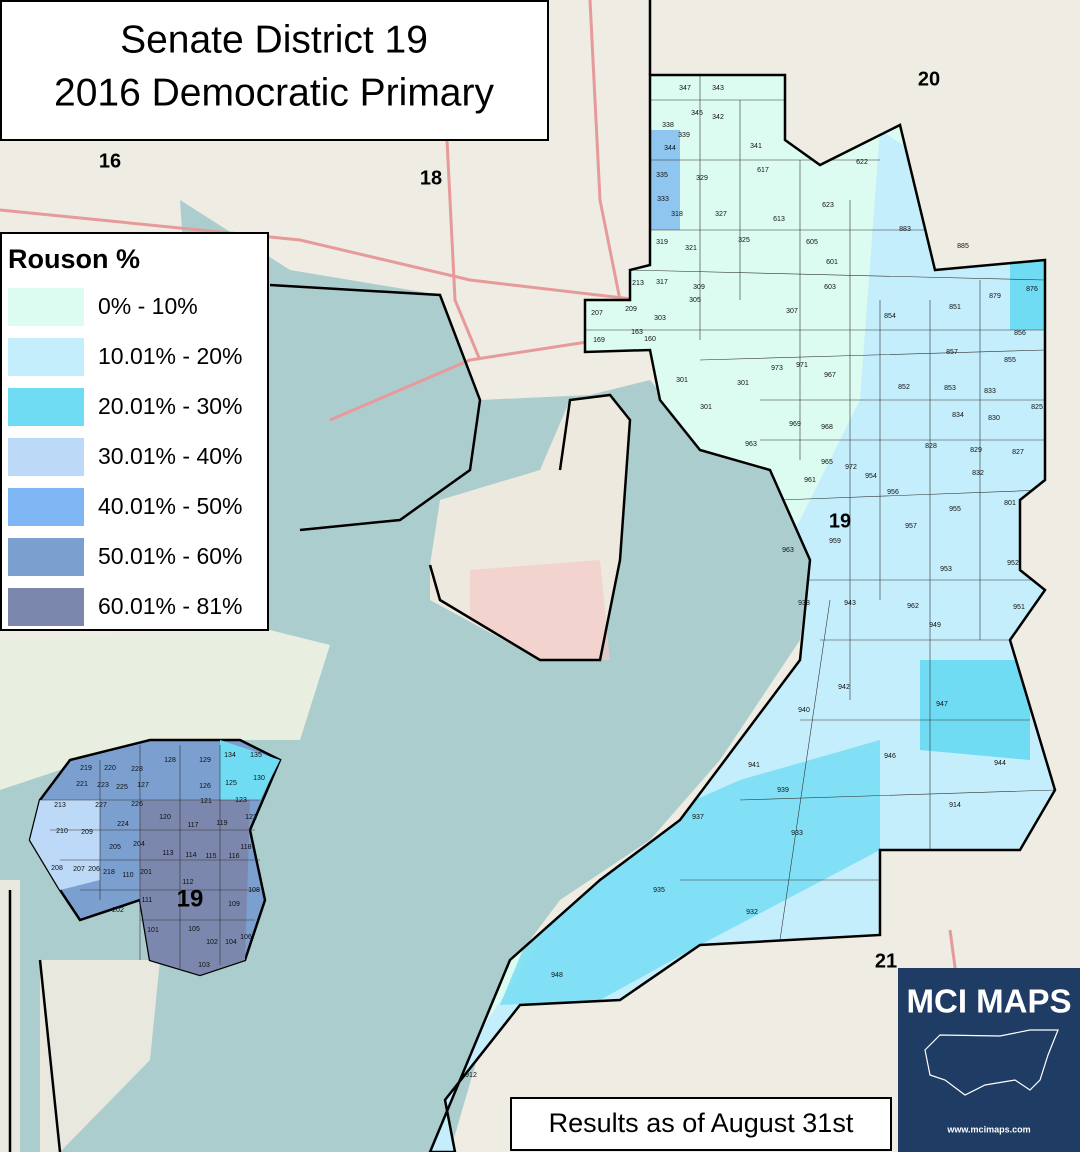  What do you see at coordinates (231, 942) in the screenshot?
I see `precinct-label: 104` at bounding box center [231, 942].